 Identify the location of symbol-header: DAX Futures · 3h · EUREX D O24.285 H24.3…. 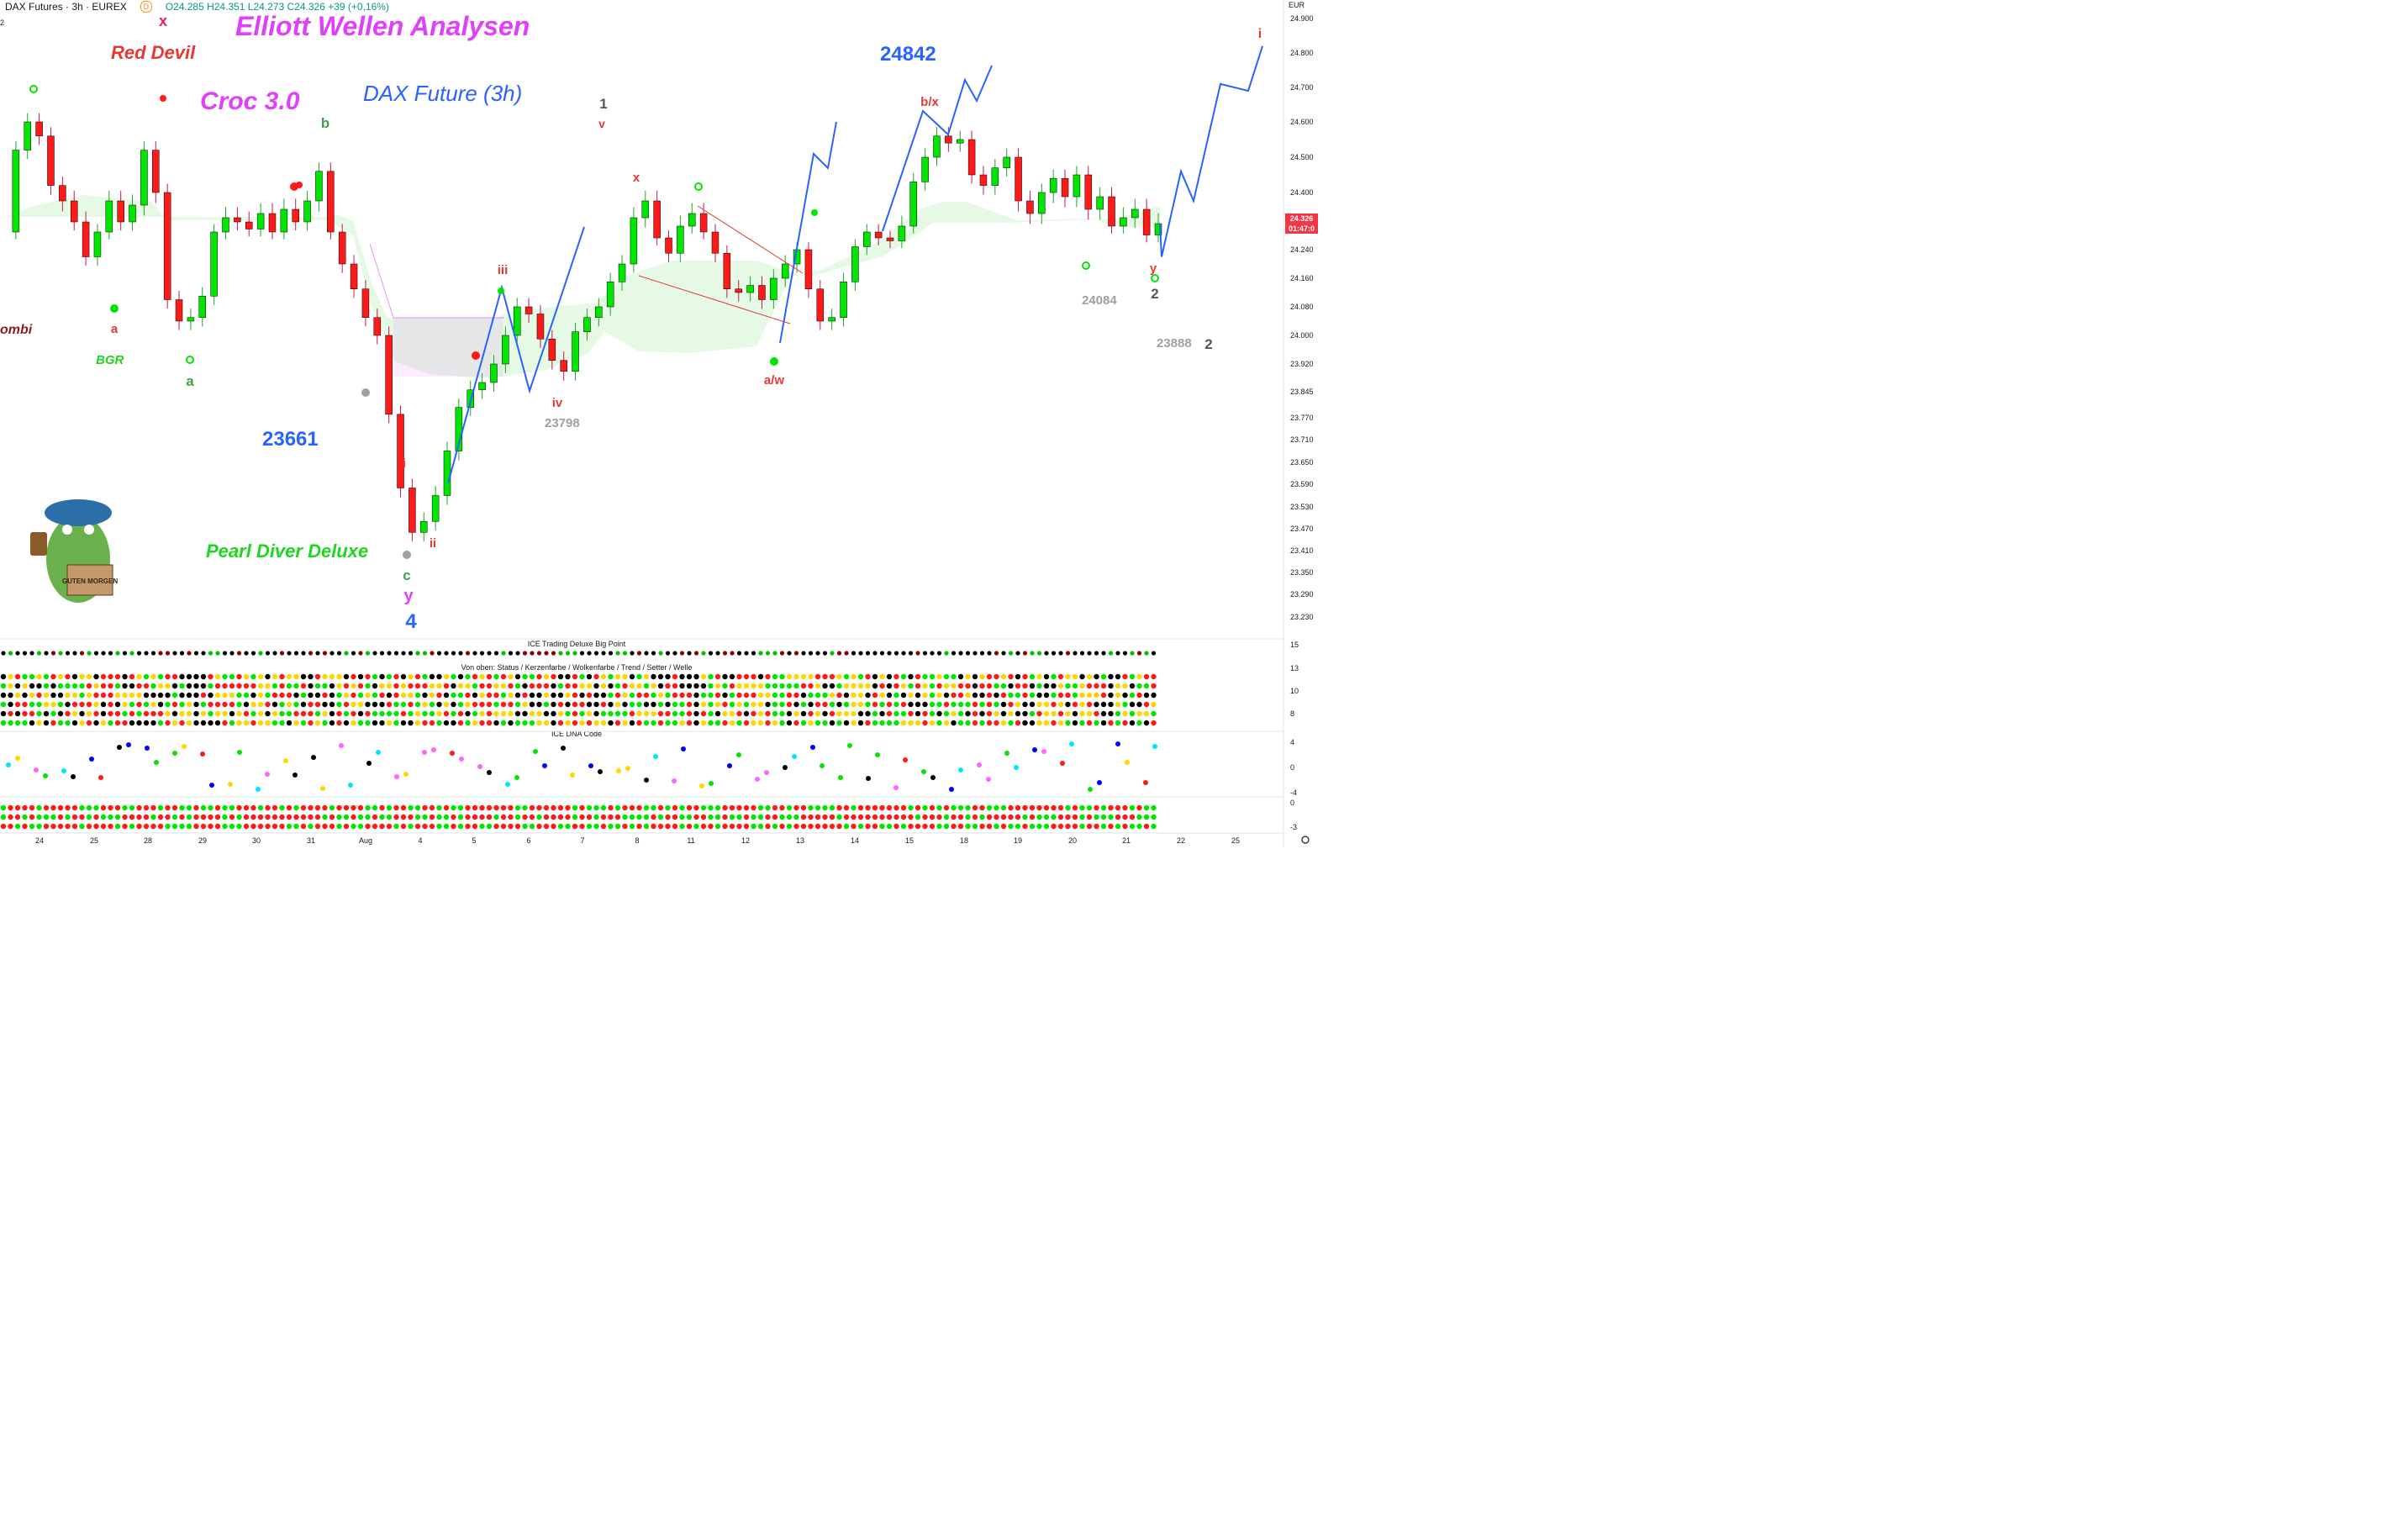
(194, 6).